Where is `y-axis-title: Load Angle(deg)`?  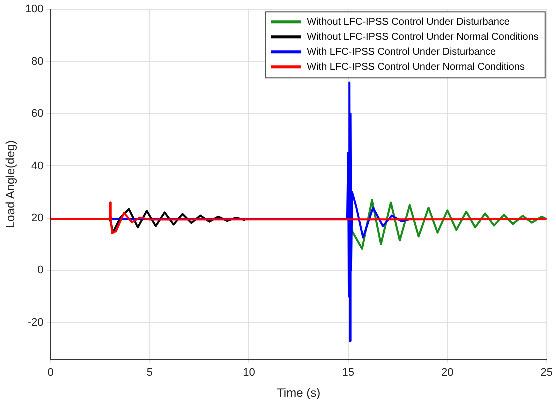 y-axis-title: Load Angle(deg) is located at coordinates (11, 184).